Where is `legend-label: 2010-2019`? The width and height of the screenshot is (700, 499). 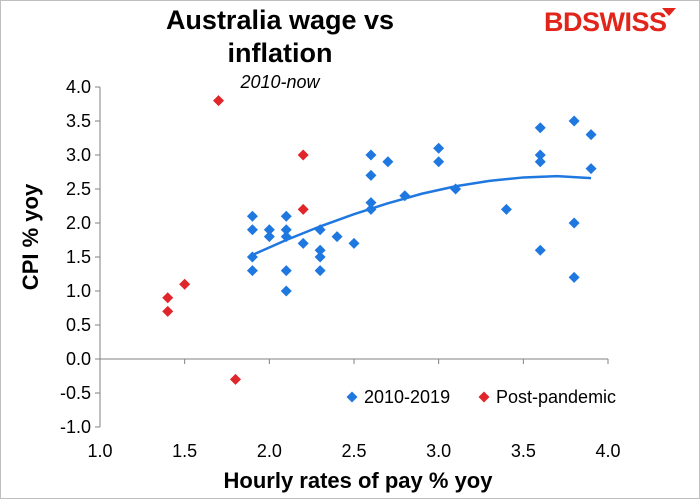 legend-label: 2010-2019 is located at coordinates (407, 397).